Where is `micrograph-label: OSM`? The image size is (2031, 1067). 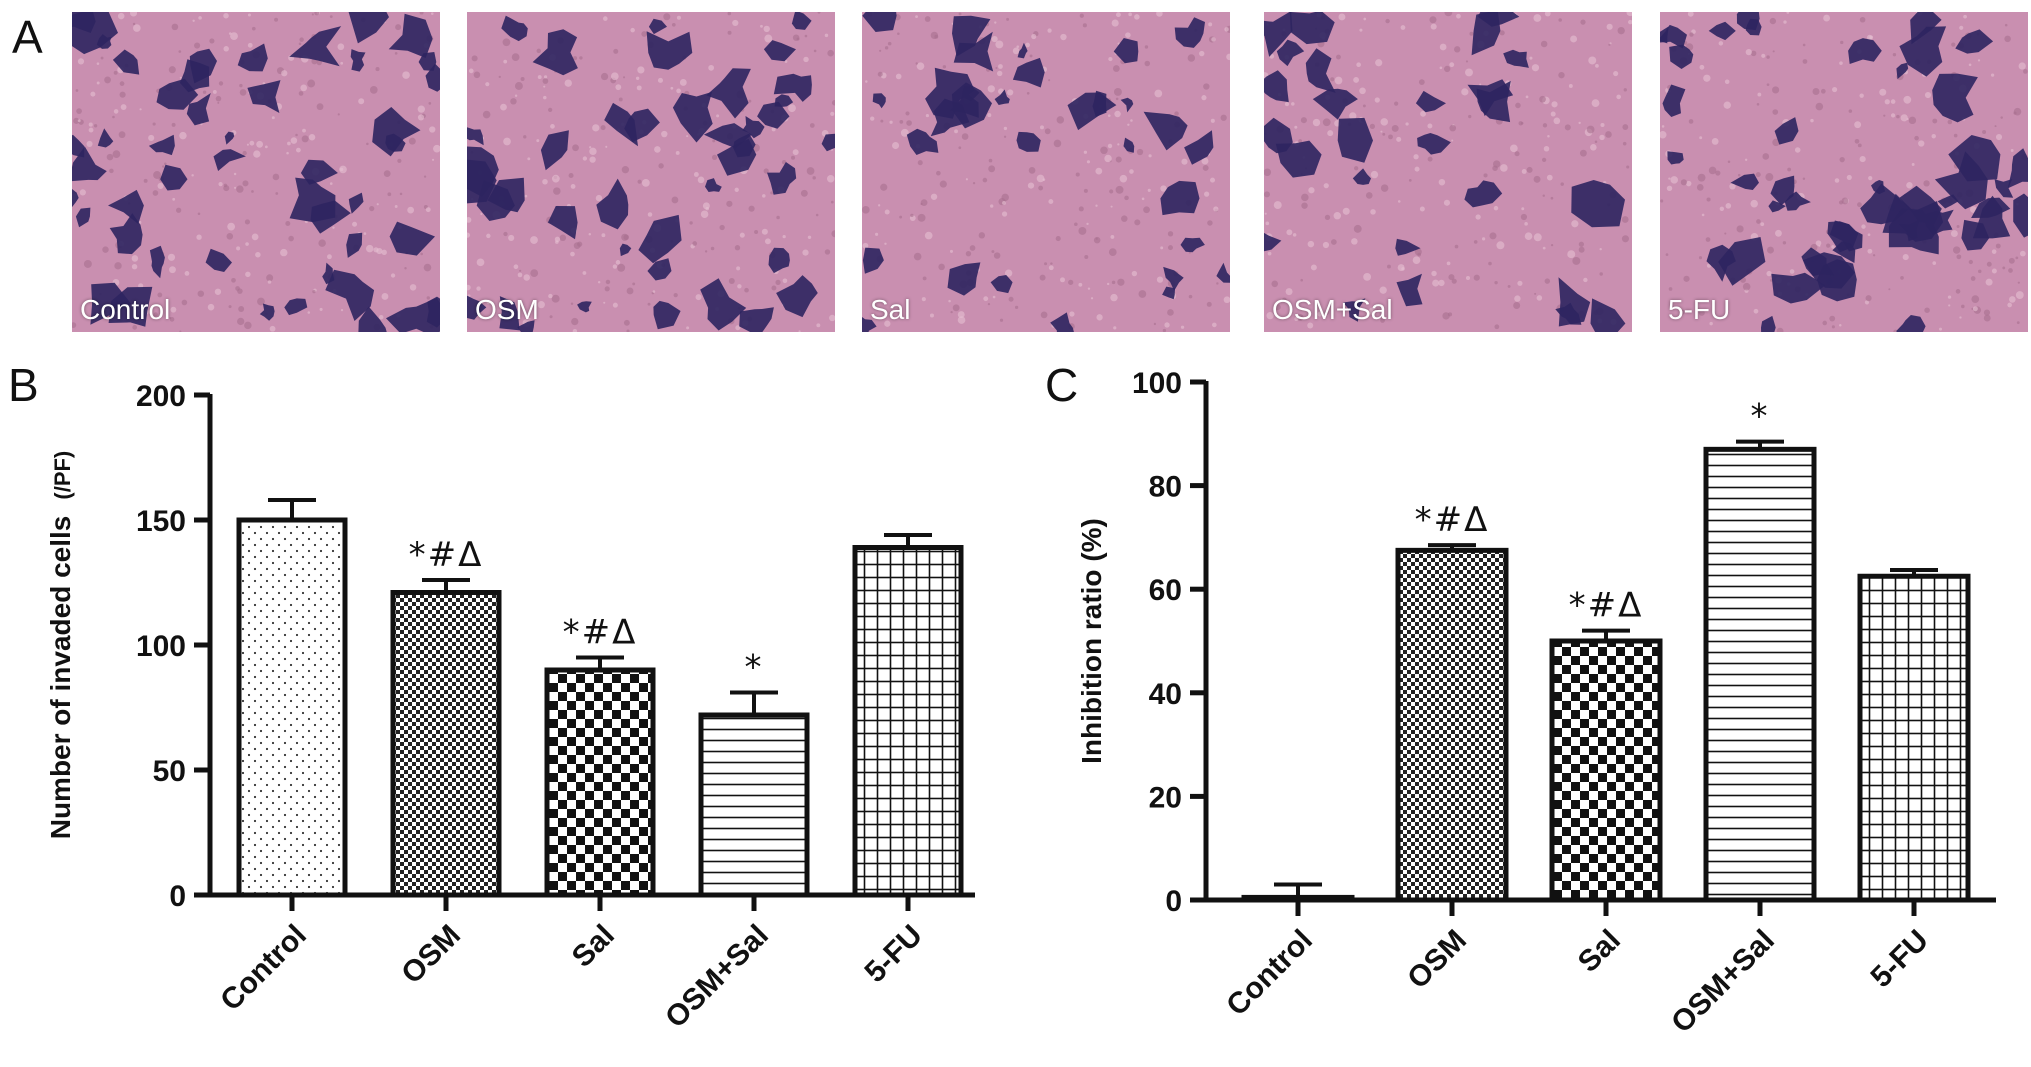
micrograph-label: OSM is located at coordinates (507, 309).